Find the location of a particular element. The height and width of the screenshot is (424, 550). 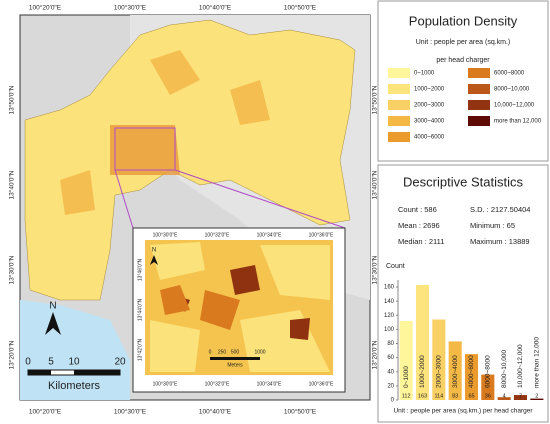

scale-label: 0 is located at coordinates (28, 362).